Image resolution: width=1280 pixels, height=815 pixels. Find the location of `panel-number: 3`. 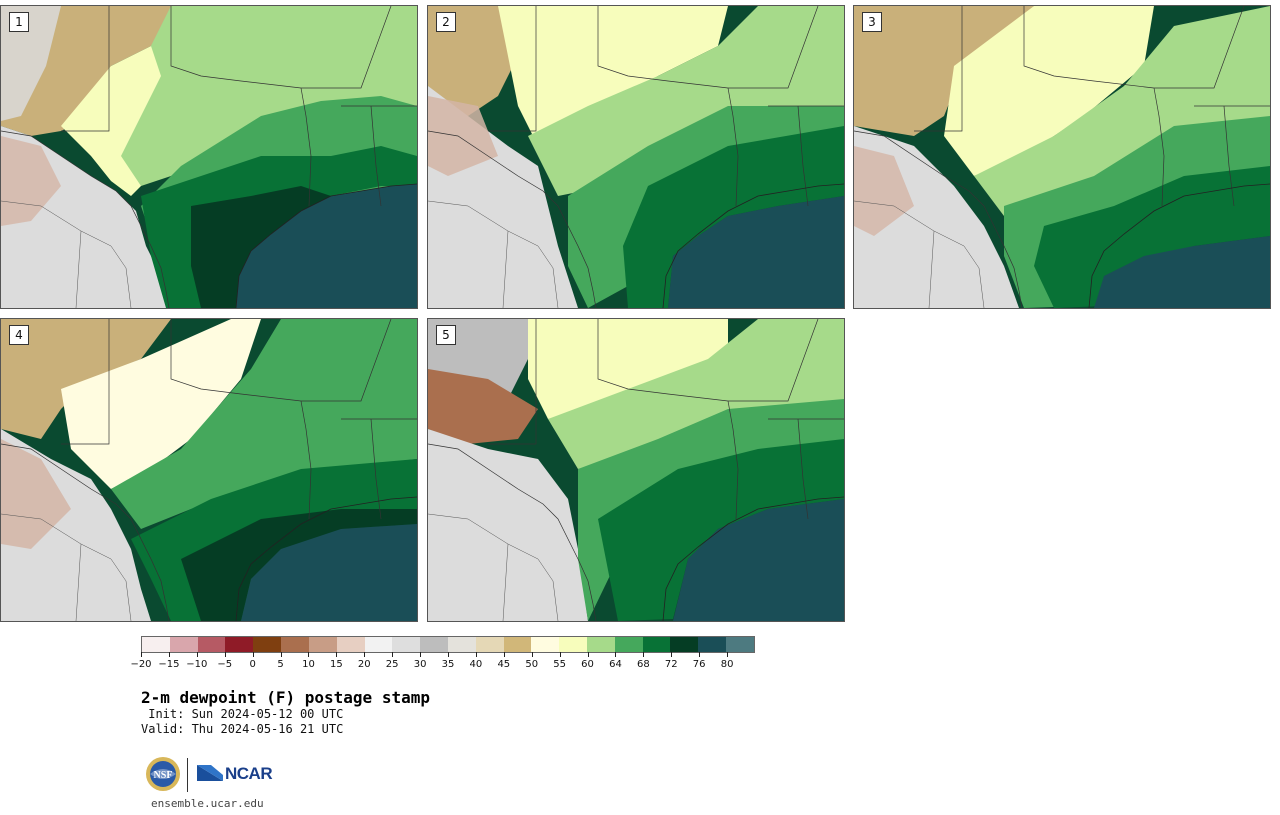

panel-number: 3 is located at coordinates (872, 22).